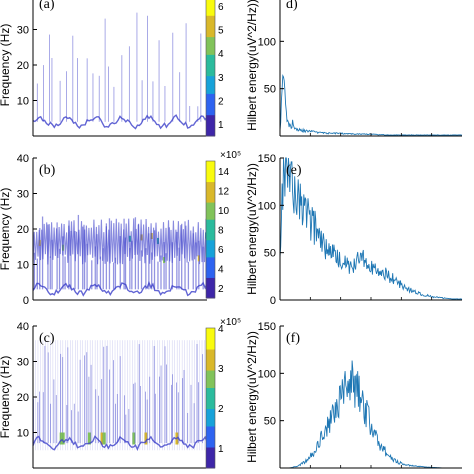 This screenshot has height=474, width=474. What do you see at coordinates (23, 266) in the screenshot?
I see `y-tick-label-2-1: 10` at bounding box center [23, 266].